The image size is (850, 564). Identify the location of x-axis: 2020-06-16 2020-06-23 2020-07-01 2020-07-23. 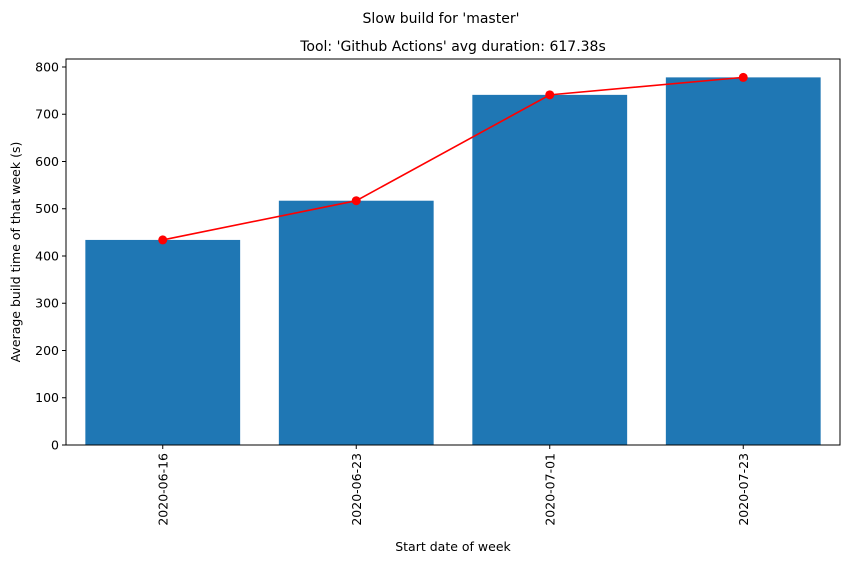
(453, 485).